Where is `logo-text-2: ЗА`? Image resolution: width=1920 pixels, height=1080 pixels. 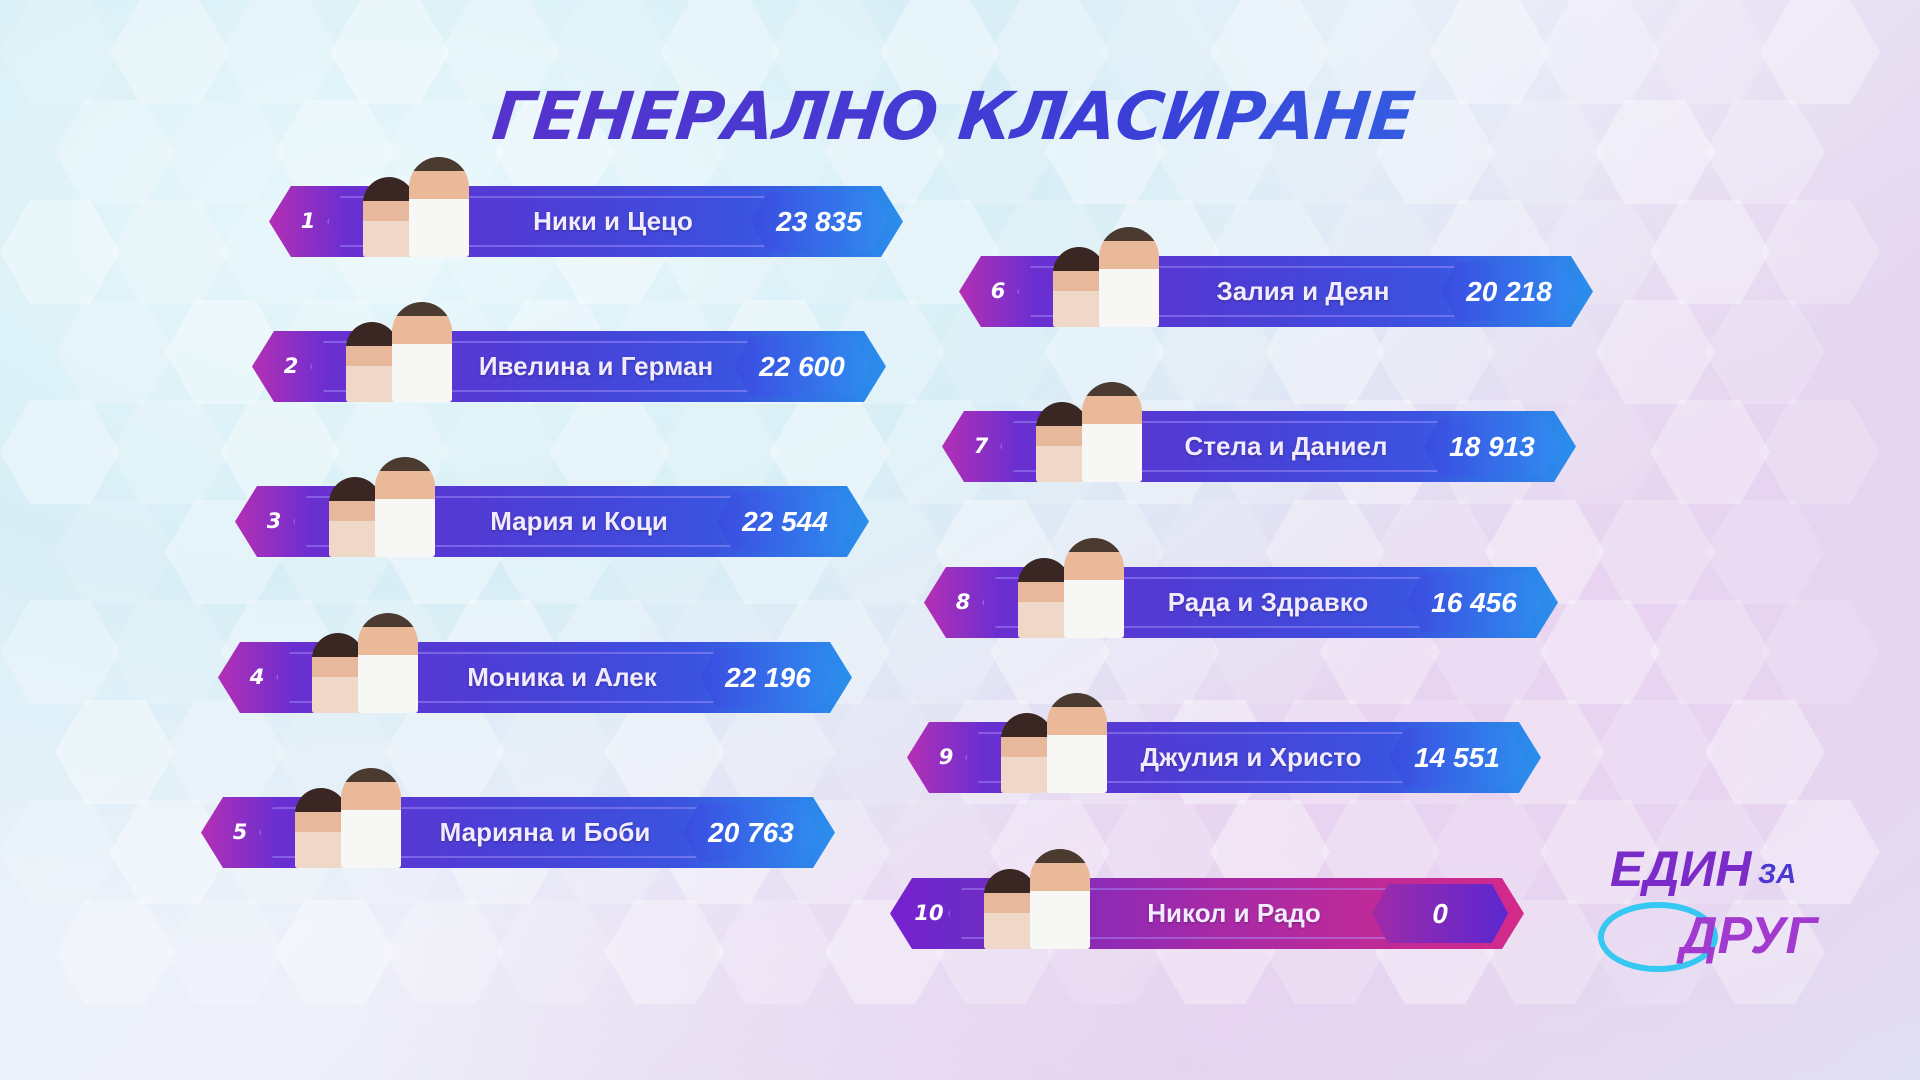 logo-text-2: ЗА is located at coordinates (1777, 873).